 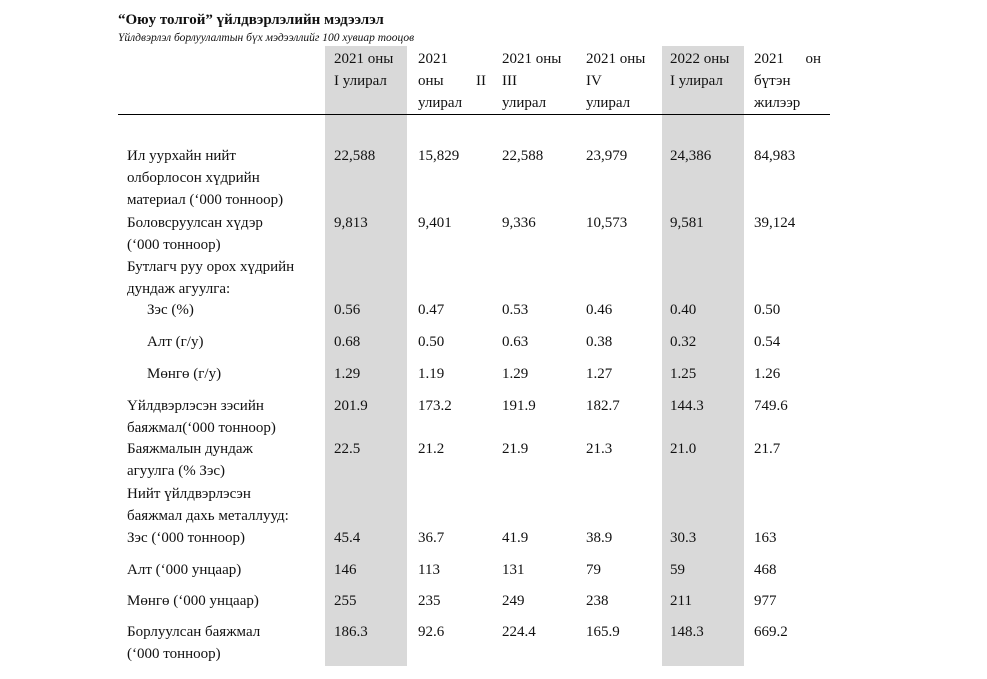 I want to click on cell-value: 255, so click(x=345, y=601).